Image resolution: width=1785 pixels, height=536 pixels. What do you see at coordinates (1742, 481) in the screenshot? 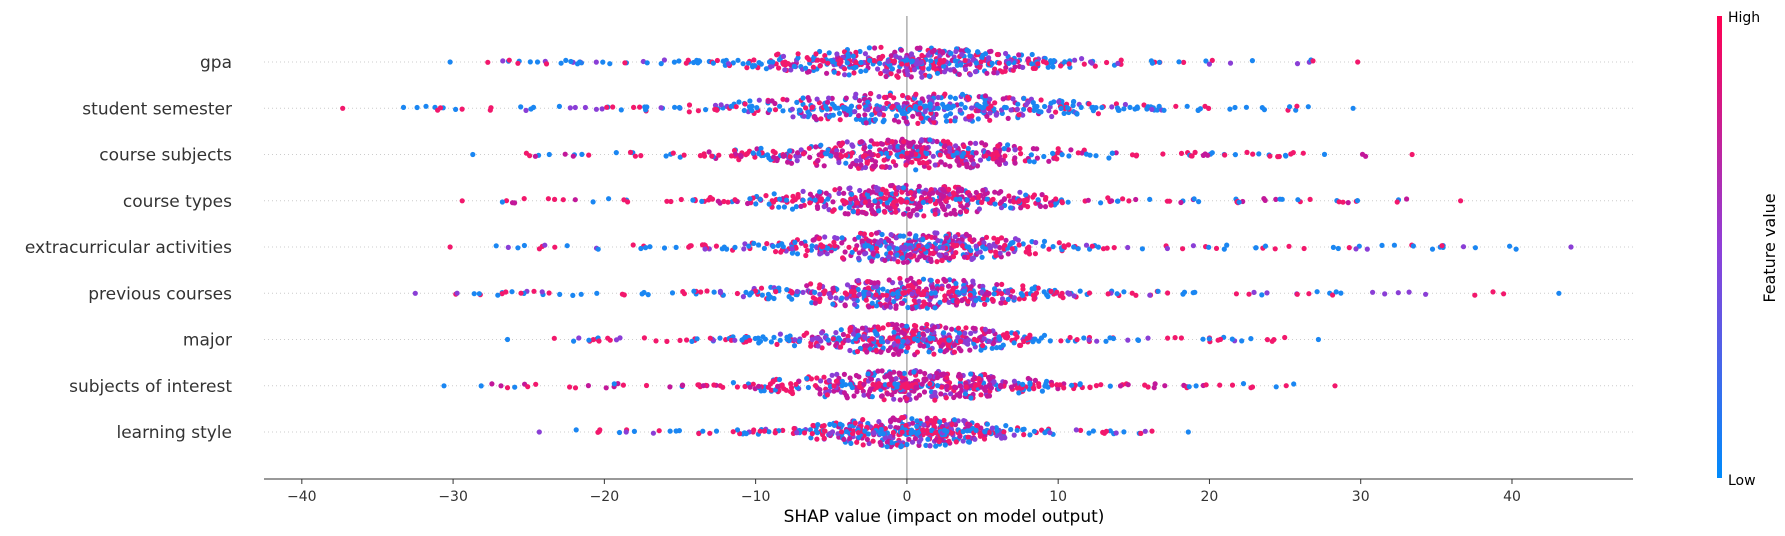
I see `colorbar-low-label: Low` at bounding box center [1742, 481].